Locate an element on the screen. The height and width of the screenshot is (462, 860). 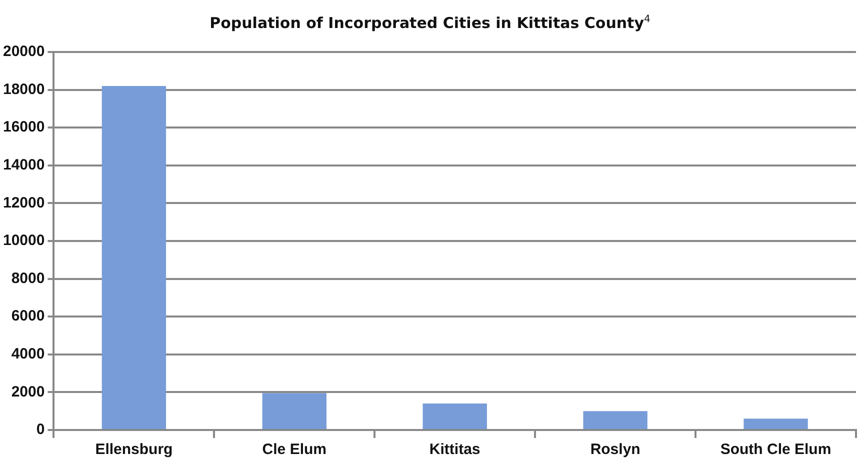
x-tick-label: South Cle Elum is located at coordinates (776, 449).